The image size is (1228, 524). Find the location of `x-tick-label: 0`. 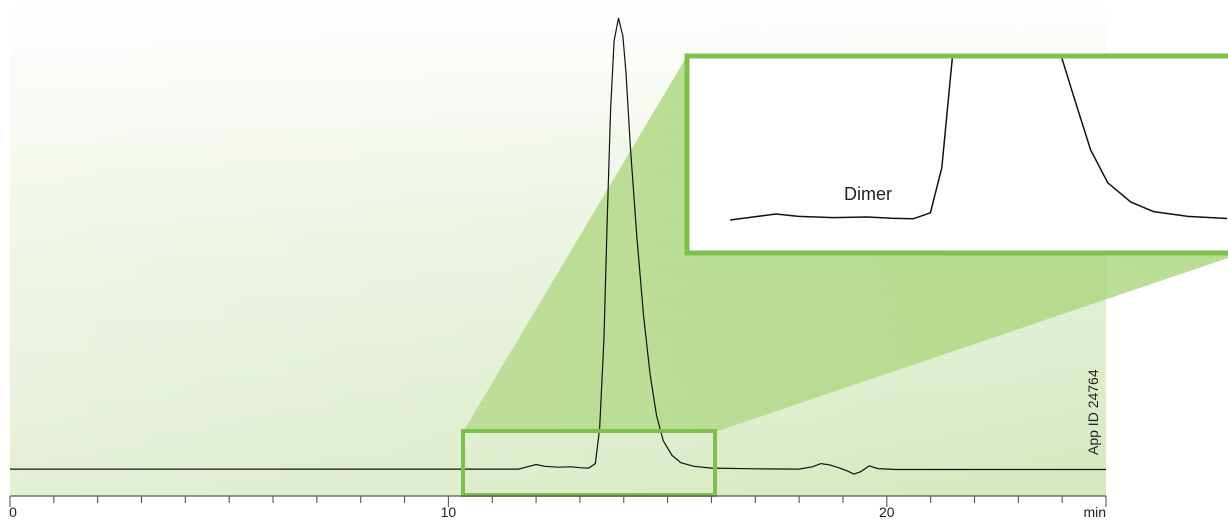

x-tick-label: 0 is located at coordinates (13, 512).